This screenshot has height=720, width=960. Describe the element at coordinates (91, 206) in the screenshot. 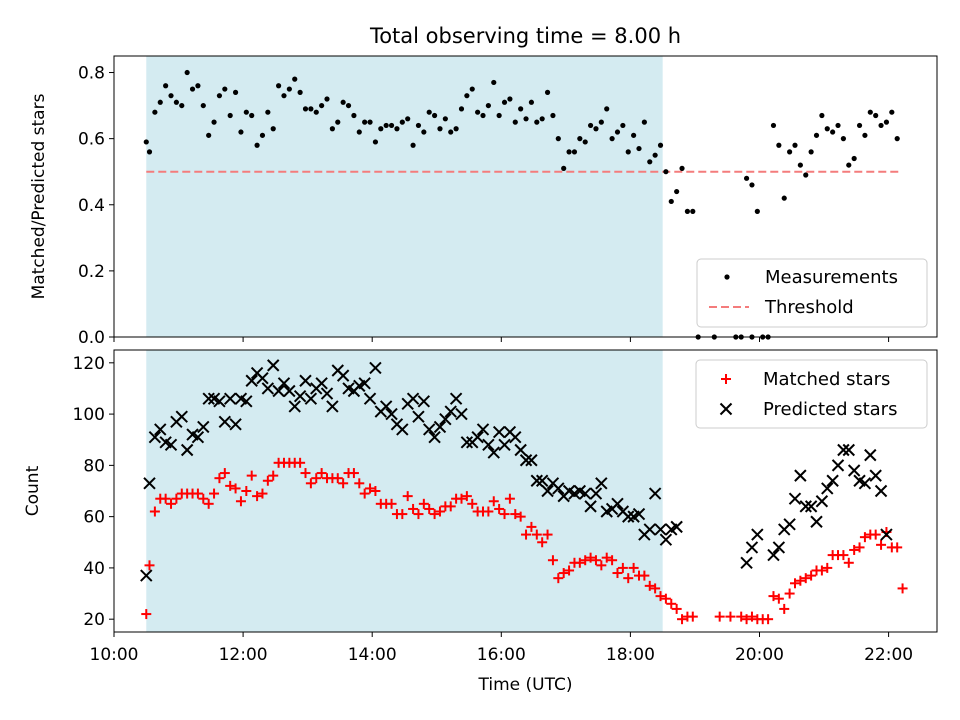

I see `ratio-y-tick-label: 0.4` at that location.